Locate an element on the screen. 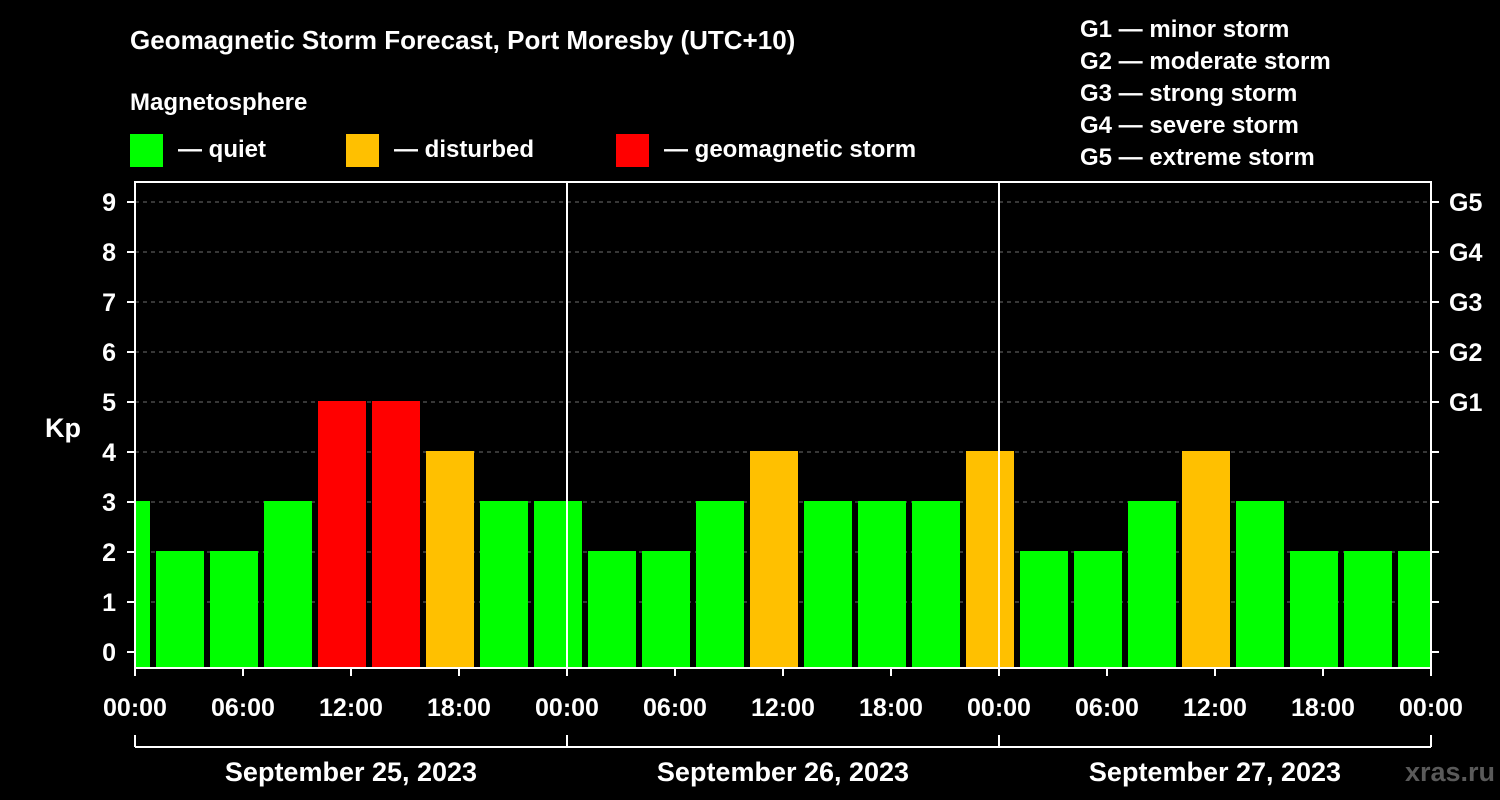 This screenshot has width=1500, height=800. x-tick-label-6: 12:00 is located at coordinates (783, 708).